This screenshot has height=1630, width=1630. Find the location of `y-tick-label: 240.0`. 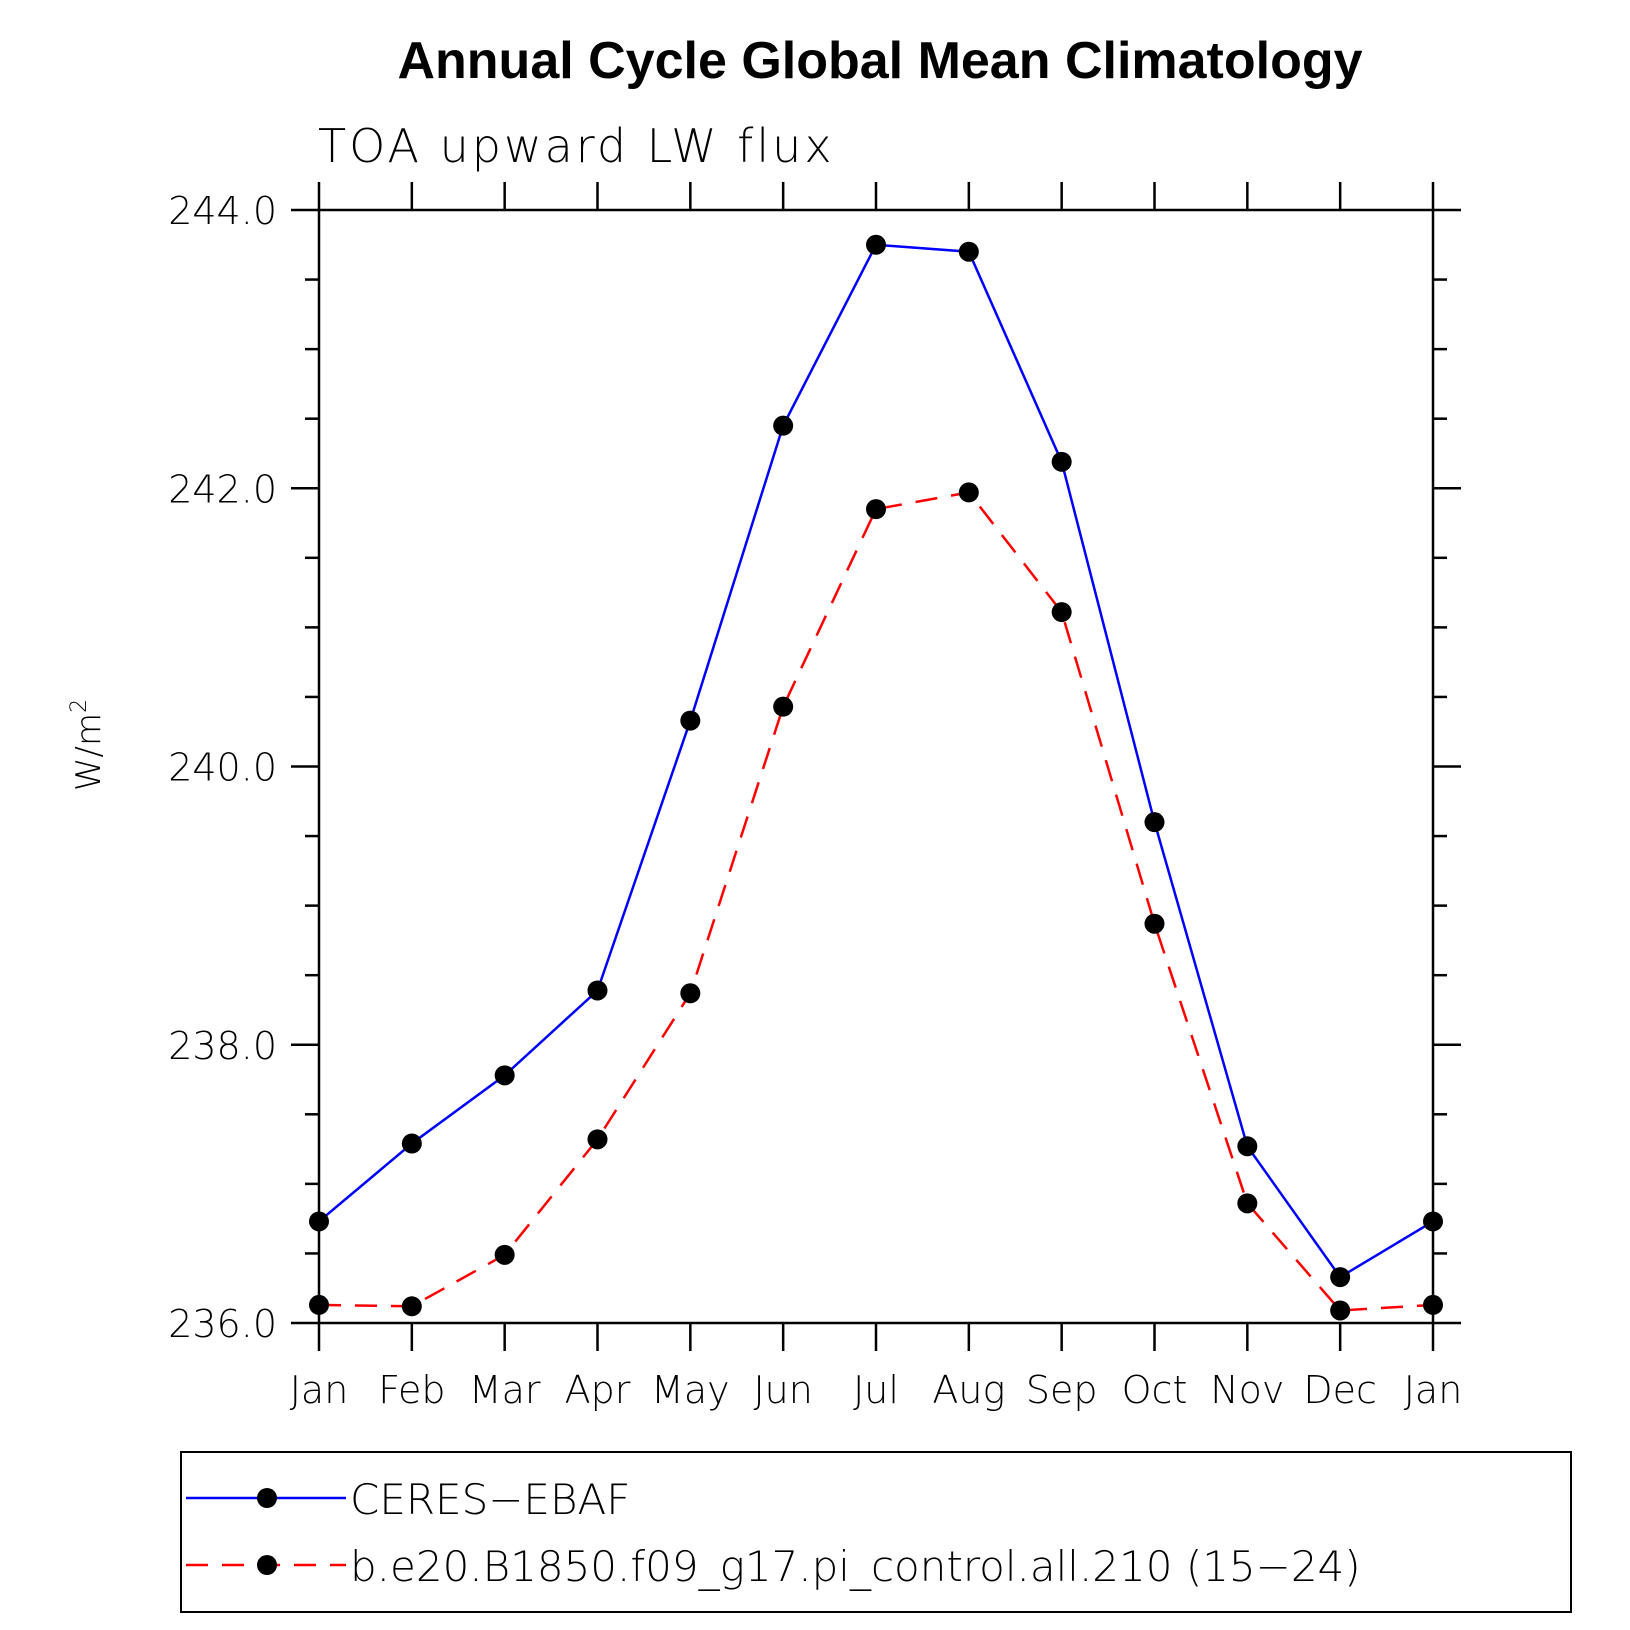

y-tick-label: 240.0 is located at coordinates (222, 768).